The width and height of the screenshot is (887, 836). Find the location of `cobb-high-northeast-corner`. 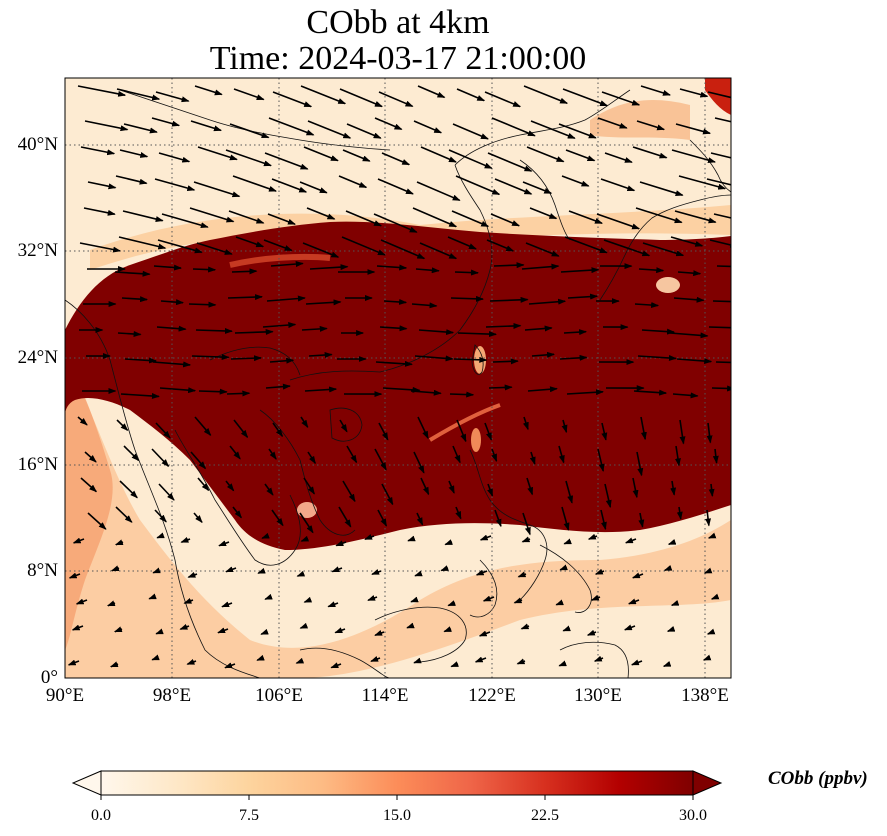

cobb-high-northeast-corner is located at coordinates (718, 96).